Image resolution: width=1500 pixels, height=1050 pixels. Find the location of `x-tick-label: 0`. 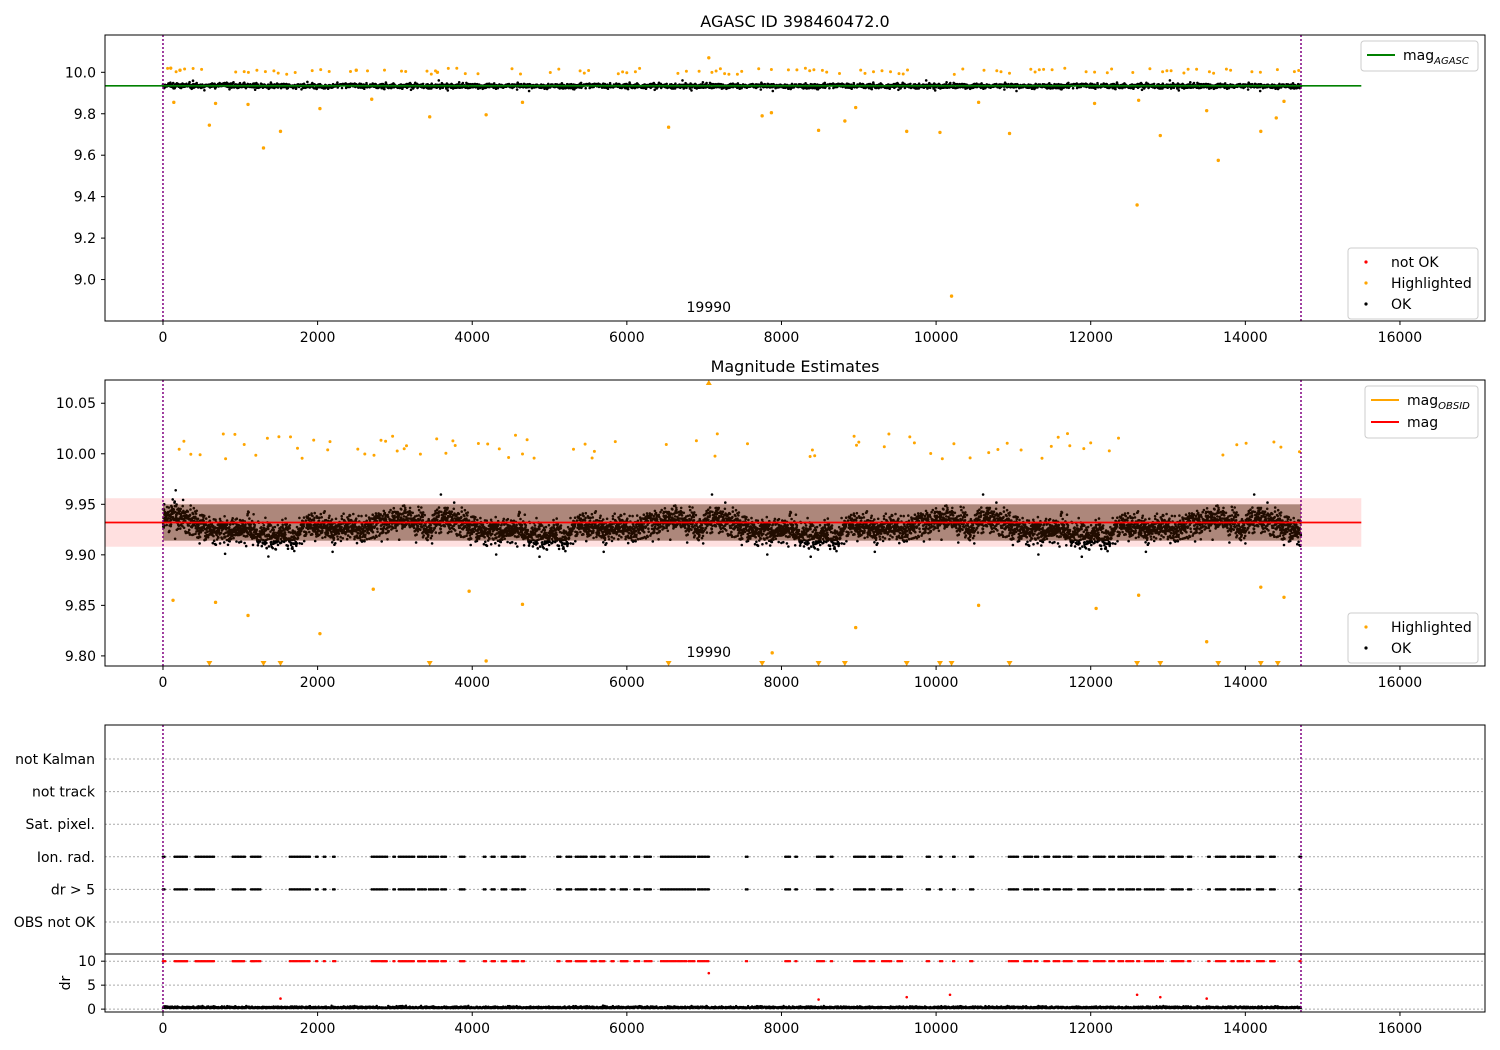

x-tick-label: 0 is located at coordinates (163, 338).